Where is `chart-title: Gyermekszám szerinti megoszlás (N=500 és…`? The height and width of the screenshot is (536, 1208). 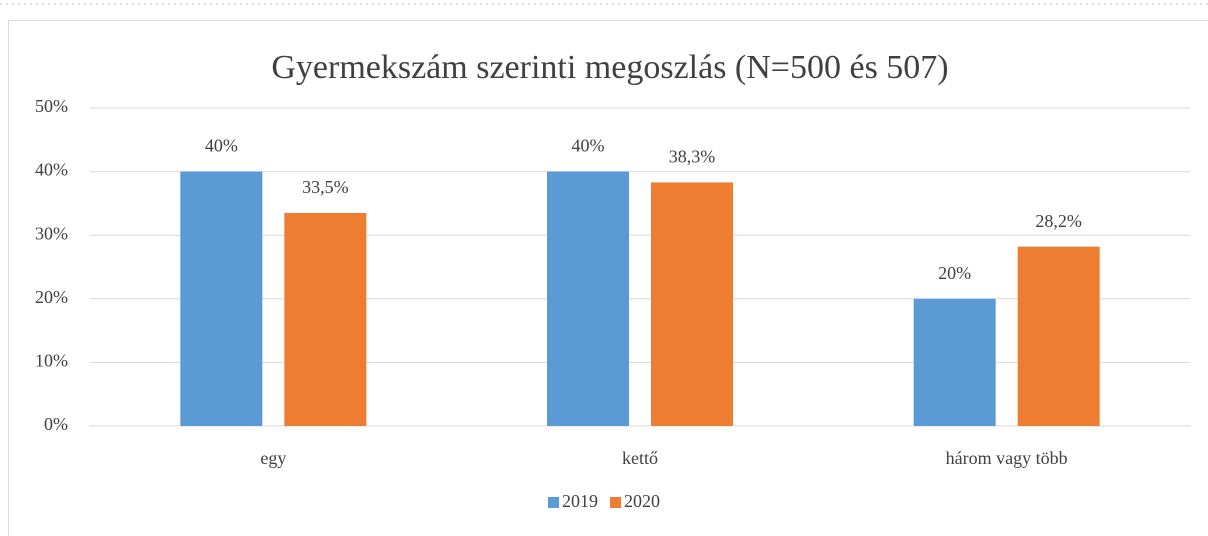
chart-title: Gyermekszám szerinti megoszlás (N=500 és… is located at coordinates (609, 67).